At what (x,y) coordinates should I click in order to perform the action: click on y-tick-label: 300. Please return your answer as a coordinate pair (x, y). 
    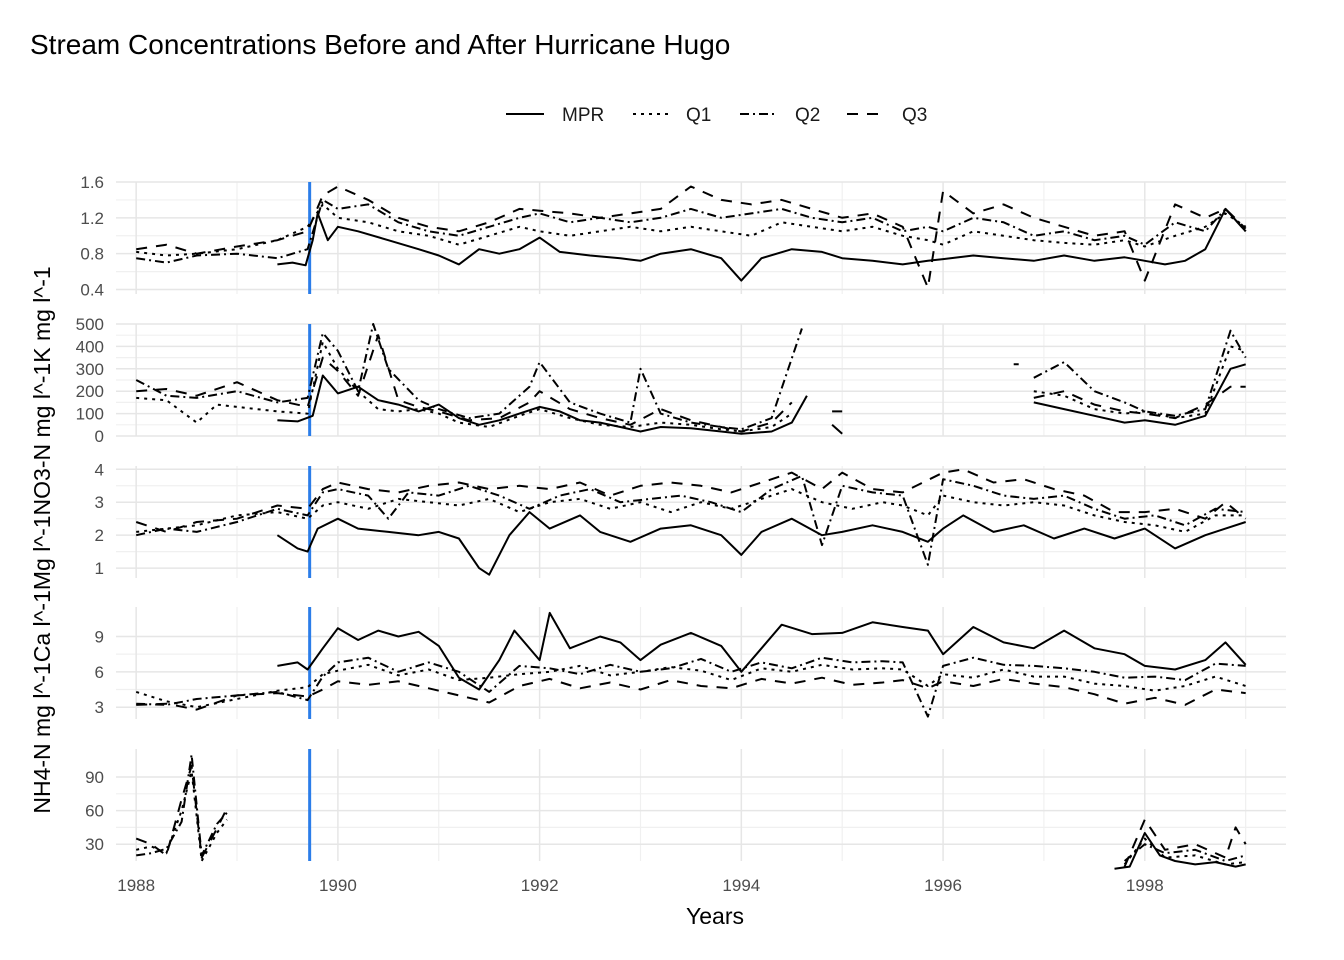
    Looking at the image, I should click on (90, 369).